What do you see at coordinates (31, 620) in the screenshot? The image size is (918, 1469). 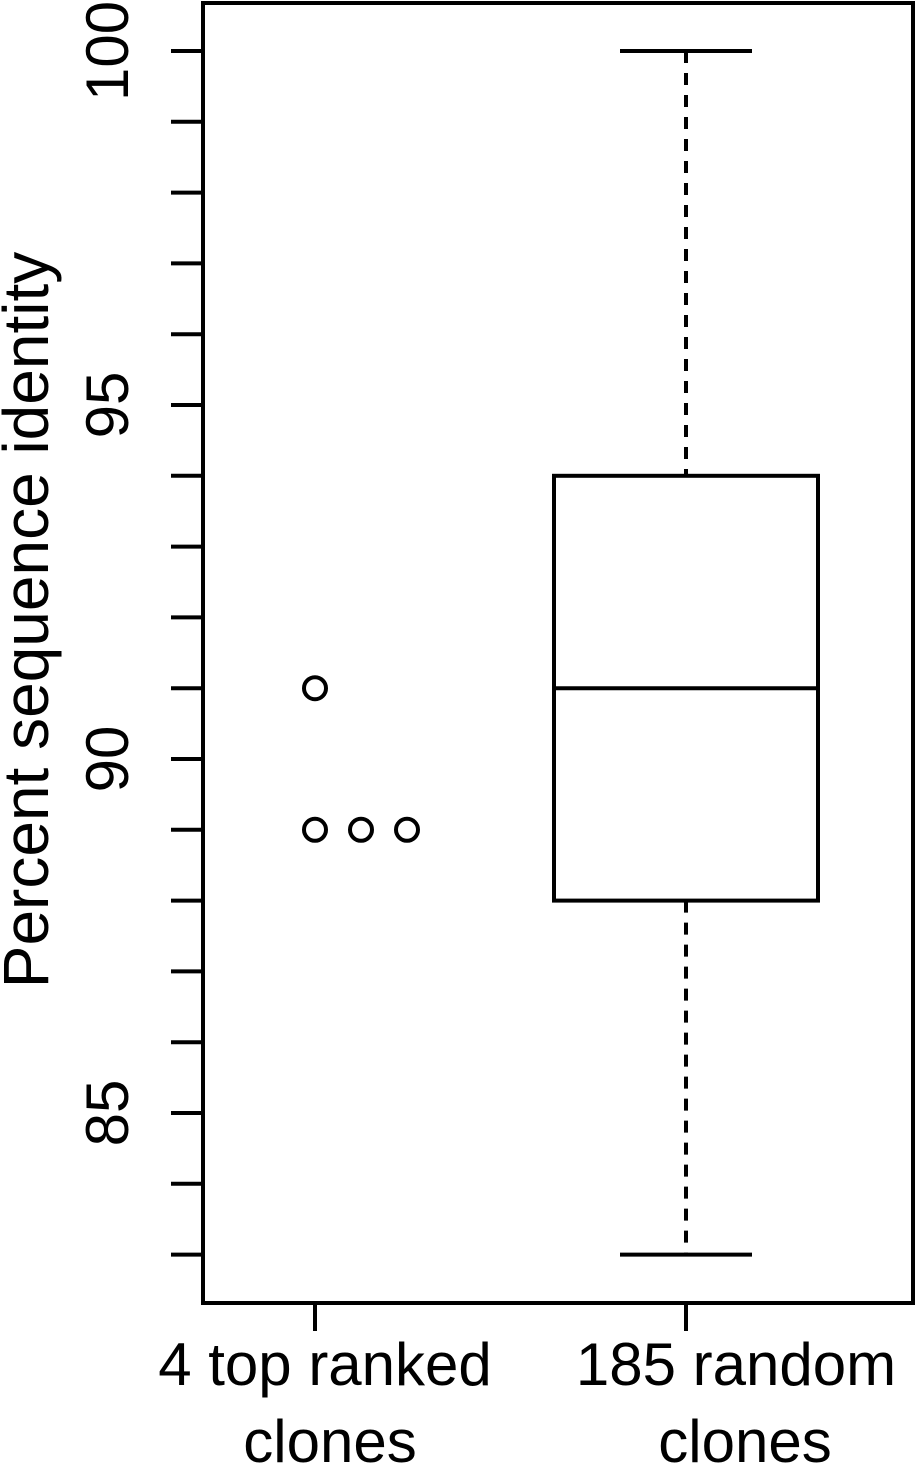 I see `y-axis-label: Percent sequence identity` at bounding box center [31, 620].